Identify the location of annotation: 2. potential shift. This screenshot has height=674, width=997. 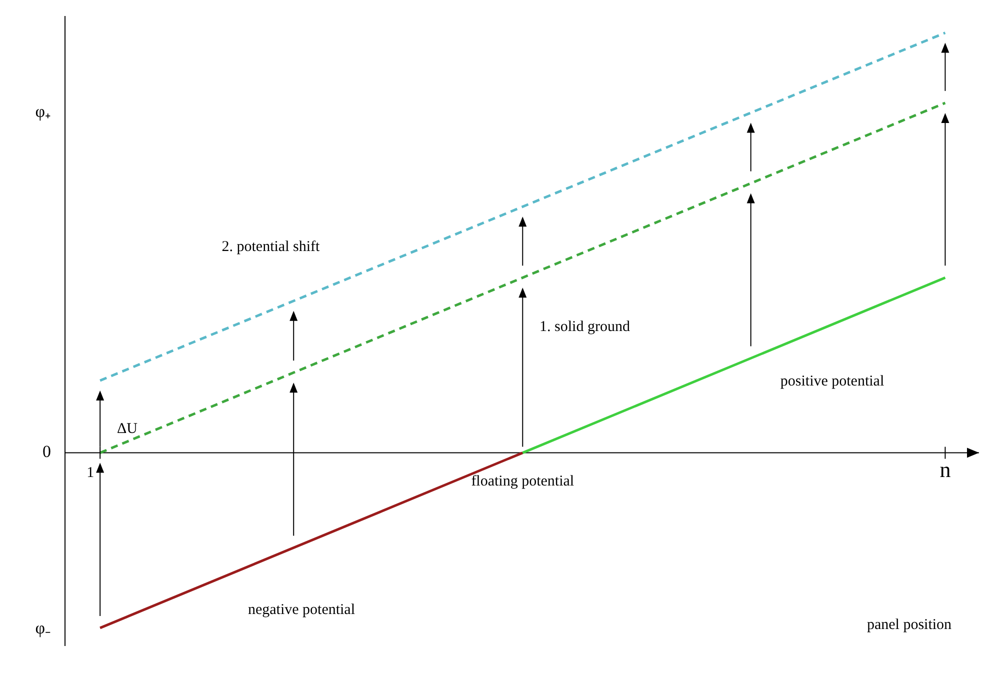
(271, 247).